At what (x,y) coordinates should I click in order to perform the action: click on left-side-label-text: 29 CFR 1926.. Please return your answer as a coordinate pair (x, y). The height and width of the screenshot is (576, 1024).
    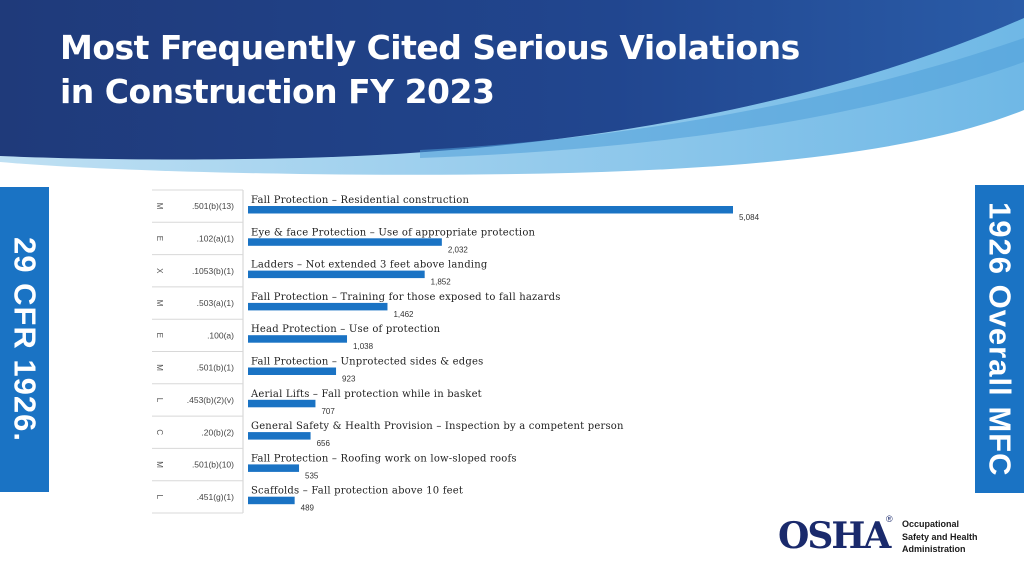
    Looking at the image, I should click on (25, 339).